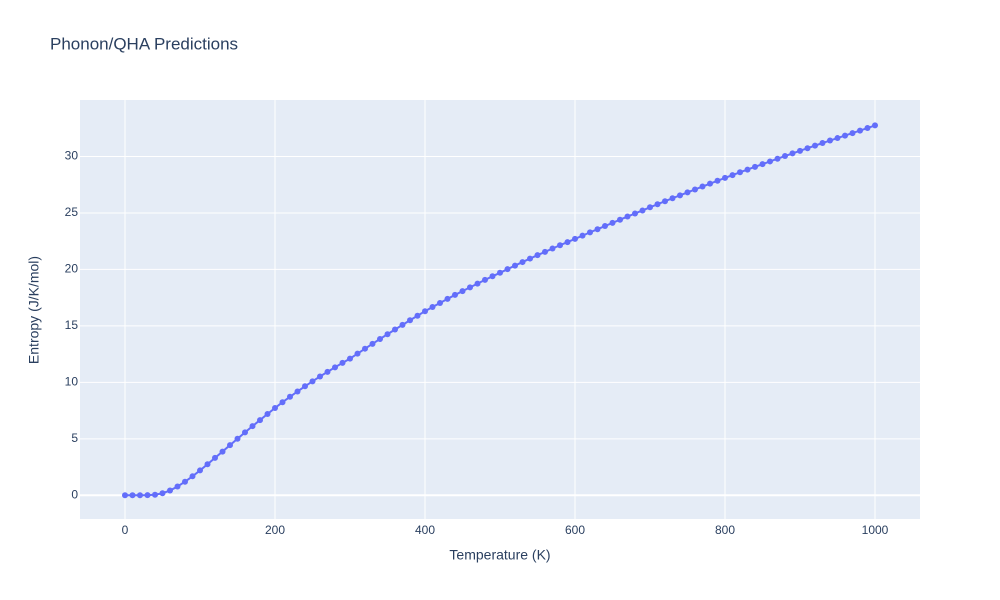 The image size is (1000, 600). Describe the element at coordinates (72, 325) in the screenshot. I see `y-tick-label: 15` at that location.